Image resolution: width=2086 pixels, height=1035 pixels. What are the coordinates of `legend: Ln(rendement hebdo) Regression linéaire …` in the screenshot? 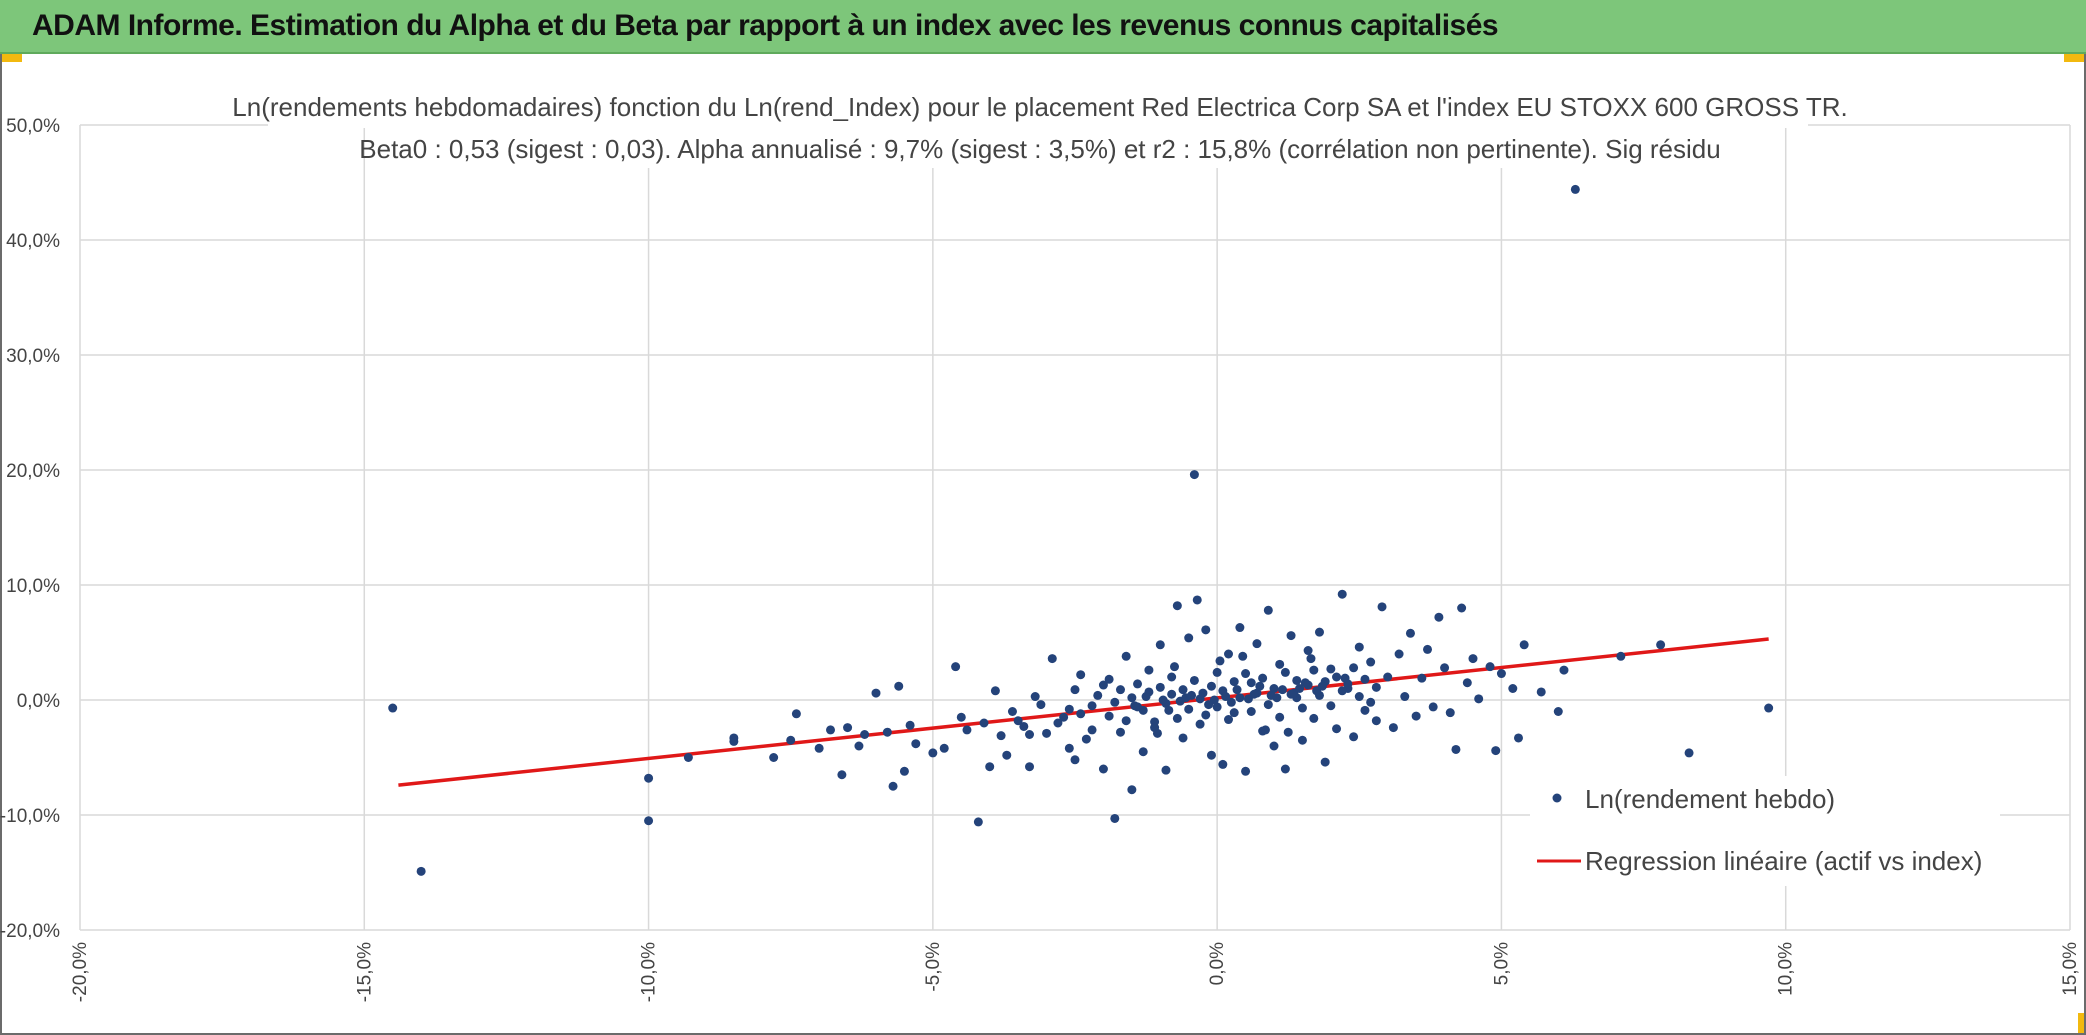 It's located at (1765, 831).